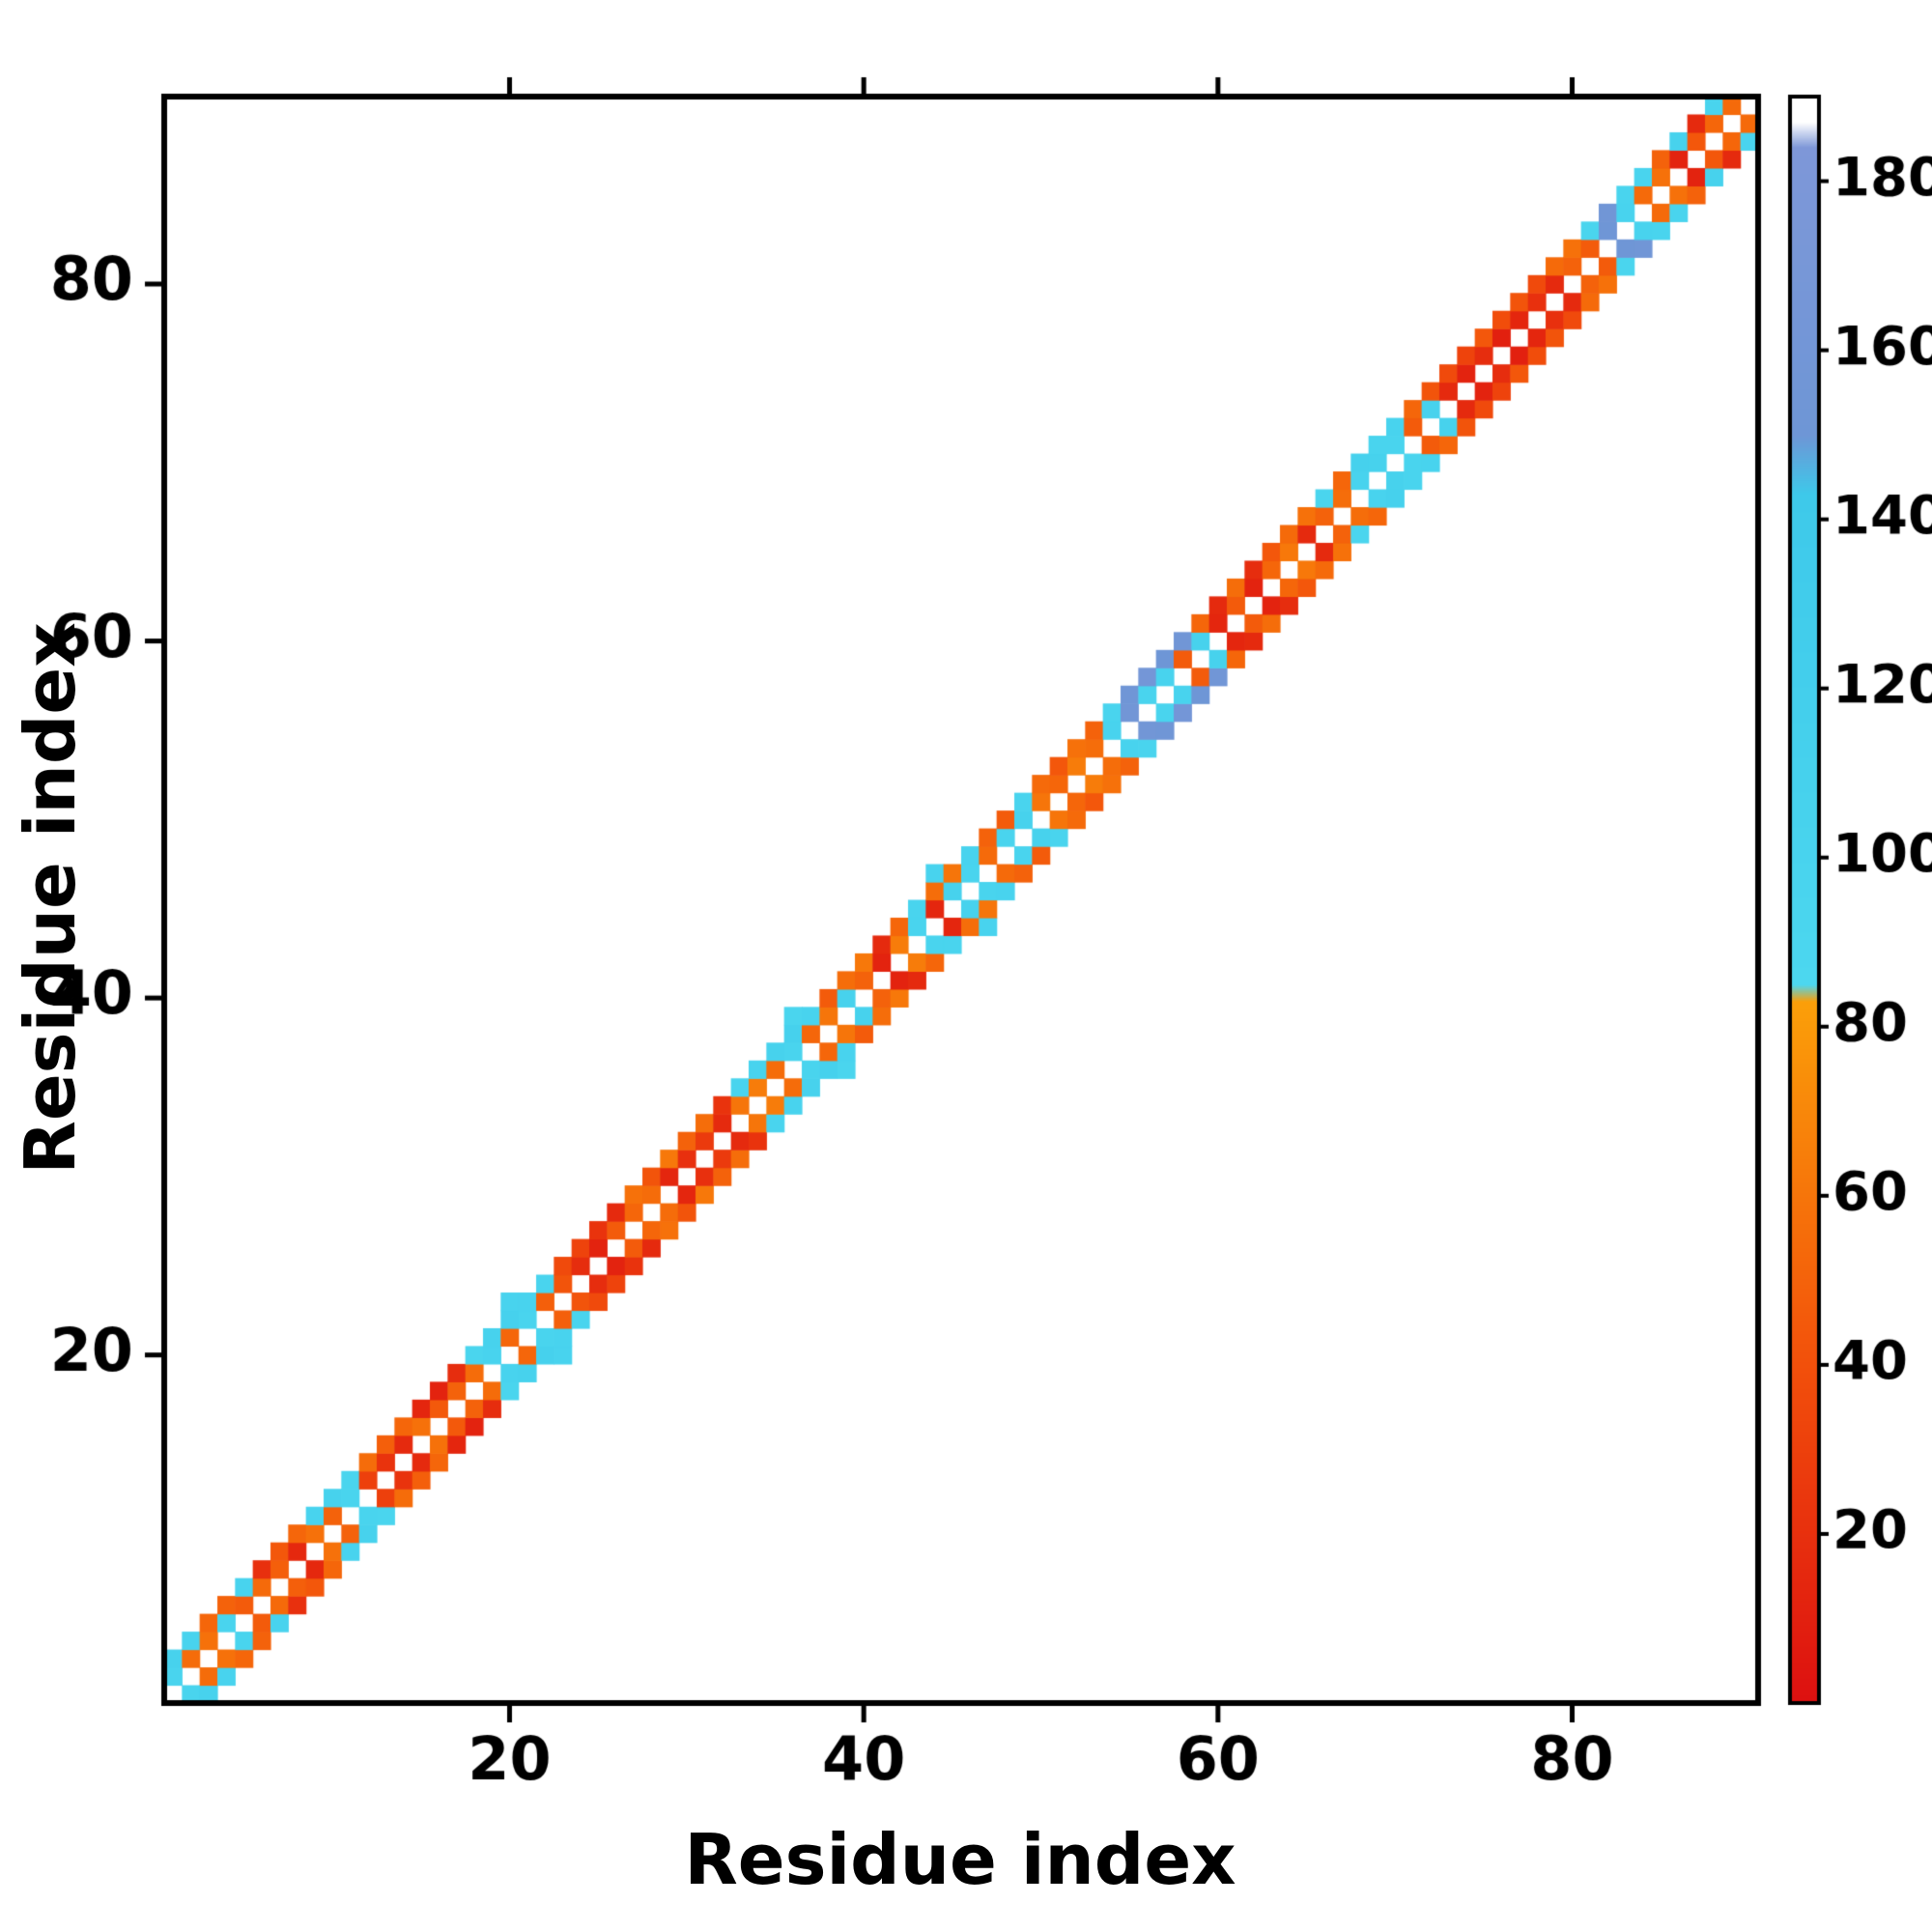 Image resolution: width=1932 pixels, height=1932 pixels. What do you see at coordinates (960, 1859) in the screenshot?
I see `x-axis-label: Residue index` at bounding box center [960, 1859].